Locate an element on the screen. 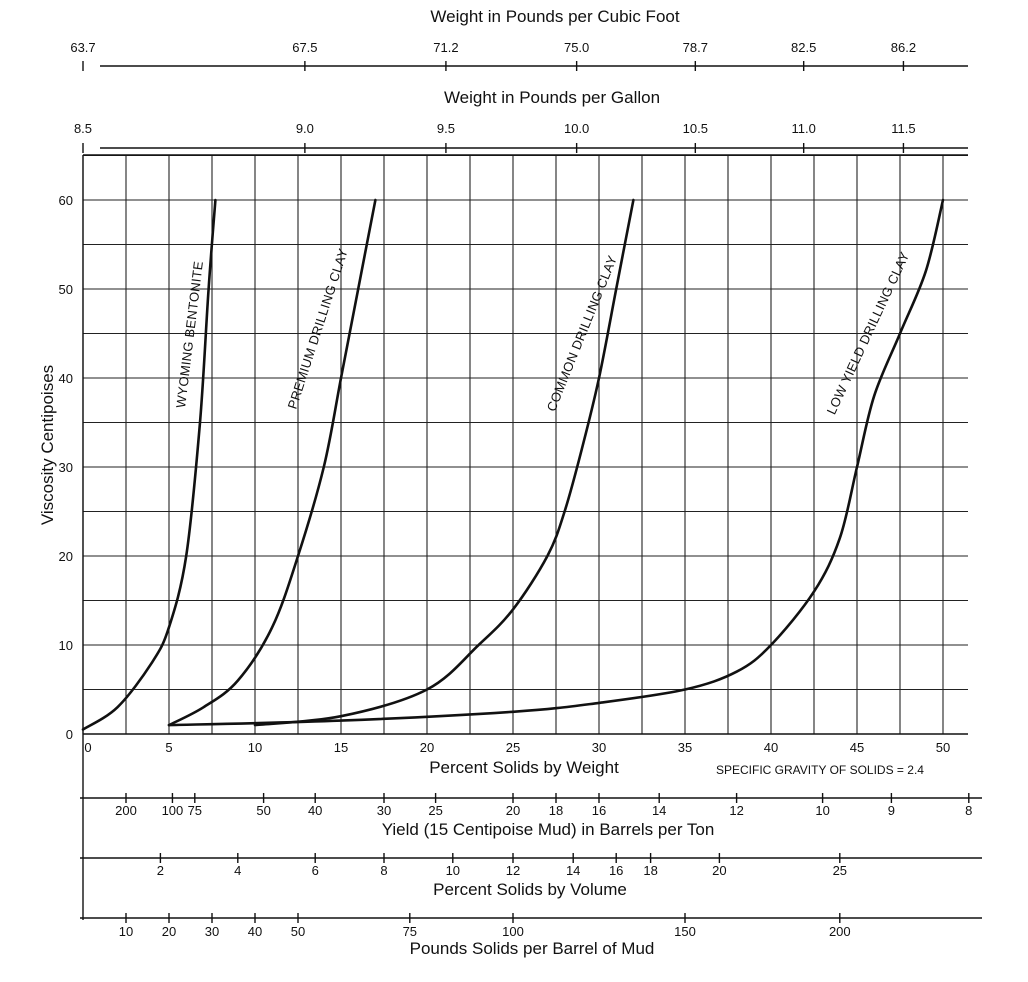 The height and width of the screenshot is (982, 1028). x-tick-label: 45 is located at coordinates (857, 747).